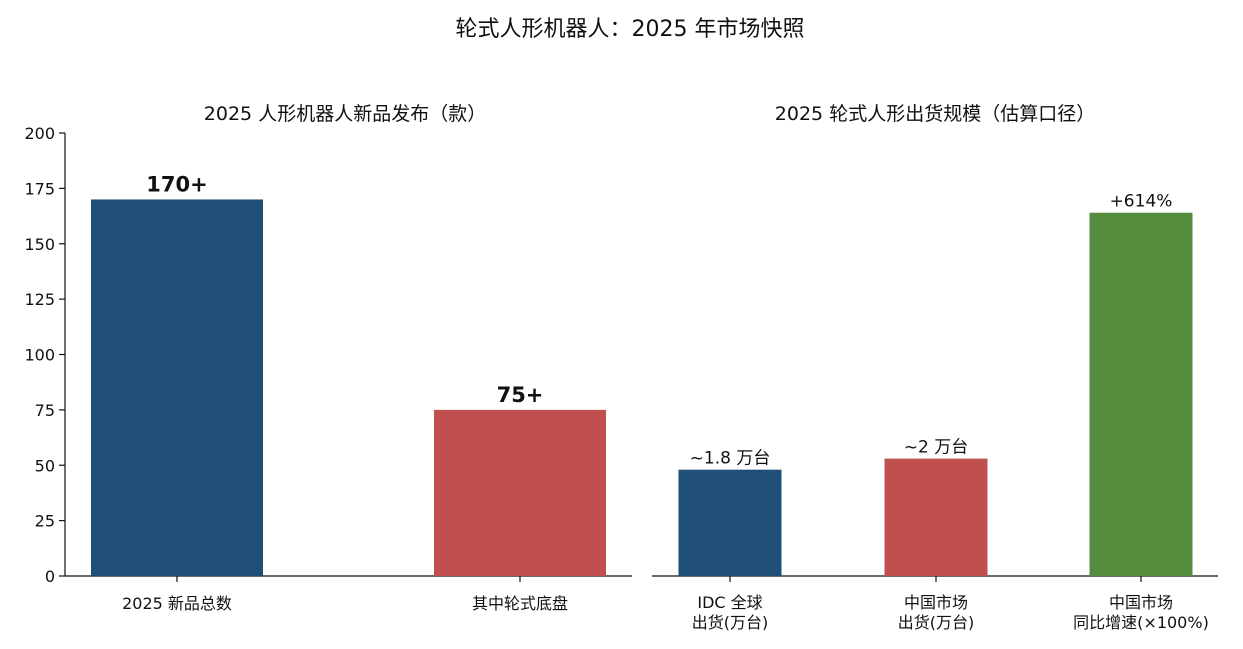 Image resolution: width=1243 pixels, height=649 pixels. I want to click on y-tick-label: 200, so click(39, 133).